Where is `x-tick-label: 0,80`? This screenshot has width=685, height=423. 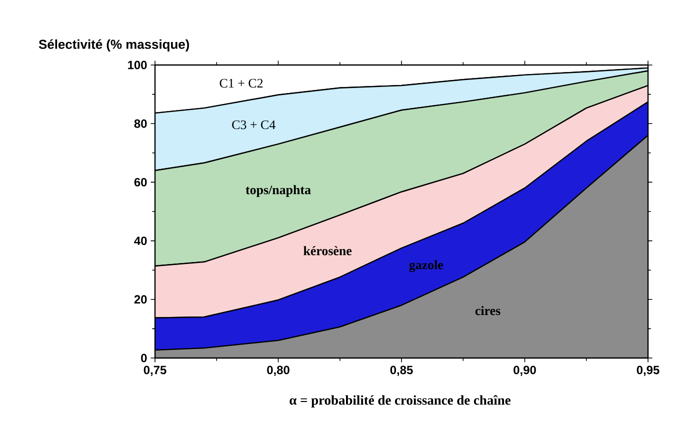
x-tick-label: 0,80 is located at coordinates (278, 371).